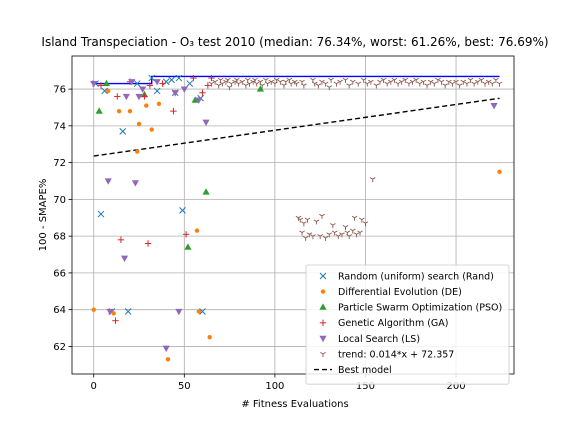 The width and height of the screenshot is (576, 432). Describe the element at coordinates (184, 386) in the screenshot. I see `x-tick-label: 50` at that location.